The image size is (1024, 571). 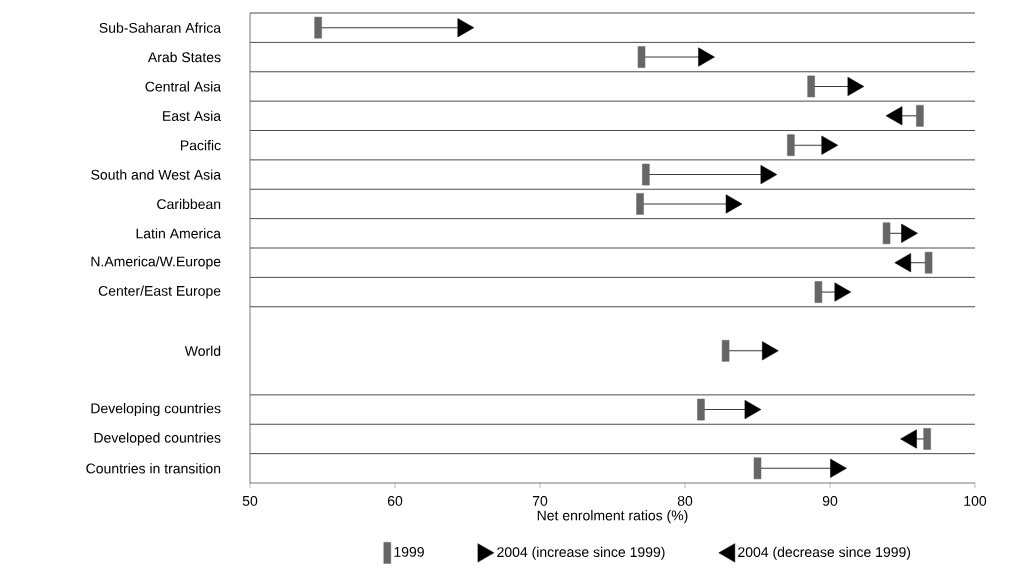 I want to click on x-tick-label: 50, so click(x=250, y=500).